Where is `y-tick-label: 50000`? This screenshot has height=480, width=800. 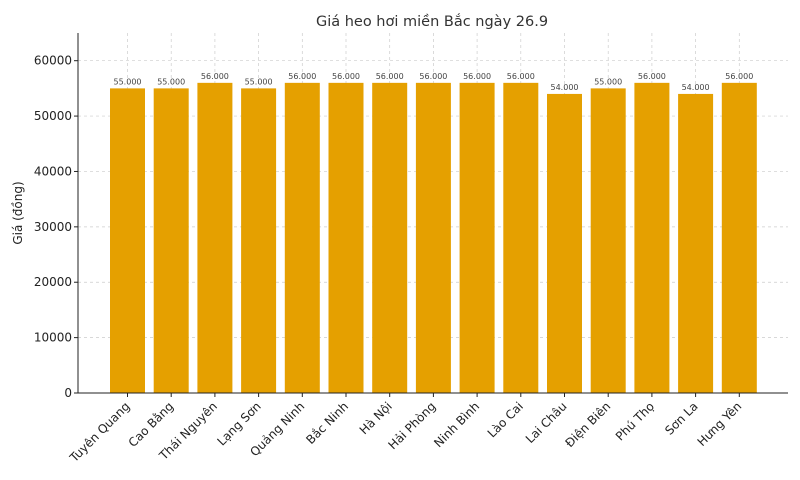
y-tick-label: 50000 is located at coordinates (53, 116).